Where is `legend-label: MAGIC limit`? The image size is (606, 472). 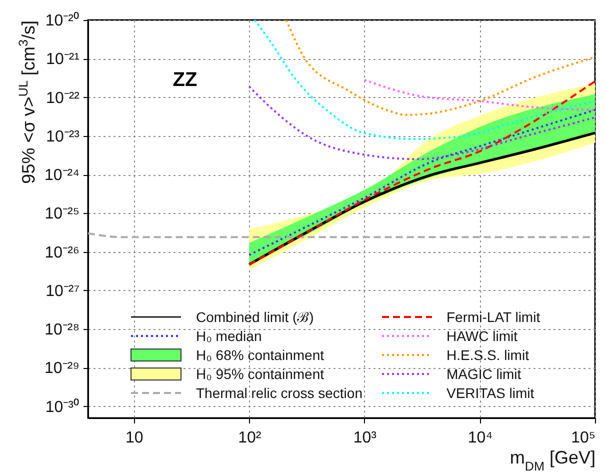 legend-label: MAGIC limit is located at coordinates (484, 374).